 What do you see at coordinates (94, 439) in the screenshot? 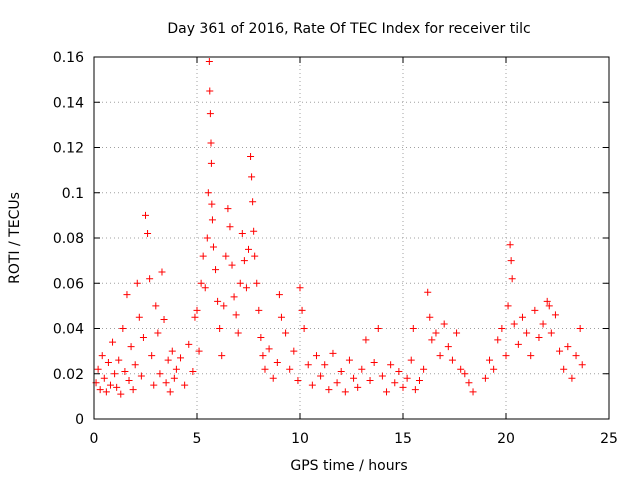
I see `x-tick-label: 0` at bounding box center [94, 439].